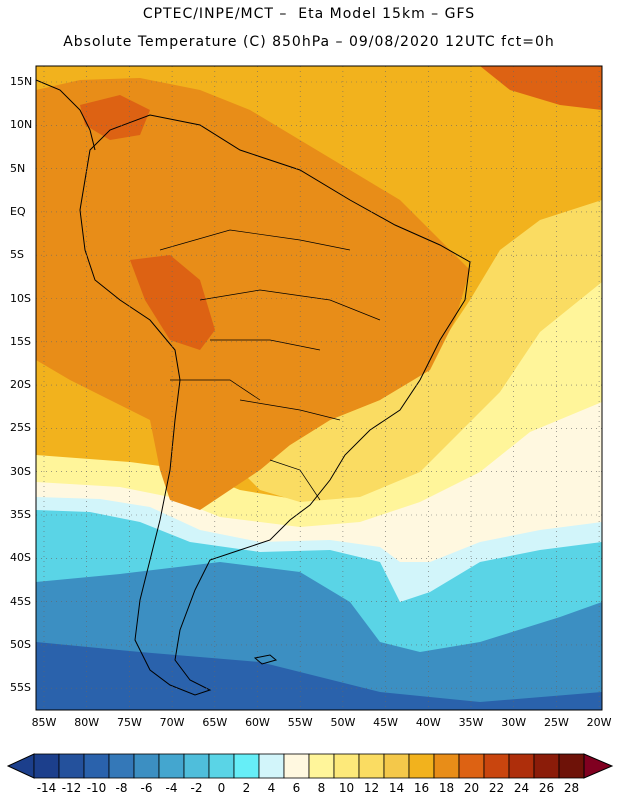 This screenshot has width=618, height=800. What do you see at coordinates (18, 168) in the screenshot?
I see `lat-label: 5N` at bounding box center [18, 168].